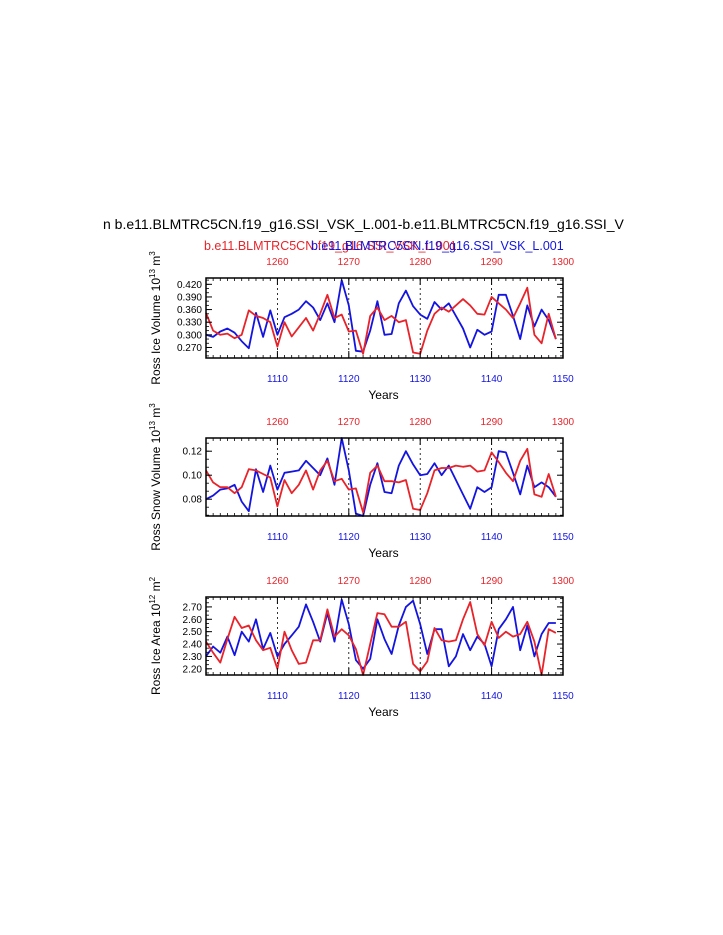 This screenshot has height=935, width=723. Describe the element at coordinates (189, 348) in the screenshot. I see `y-tick-label: 0.270` at that location.